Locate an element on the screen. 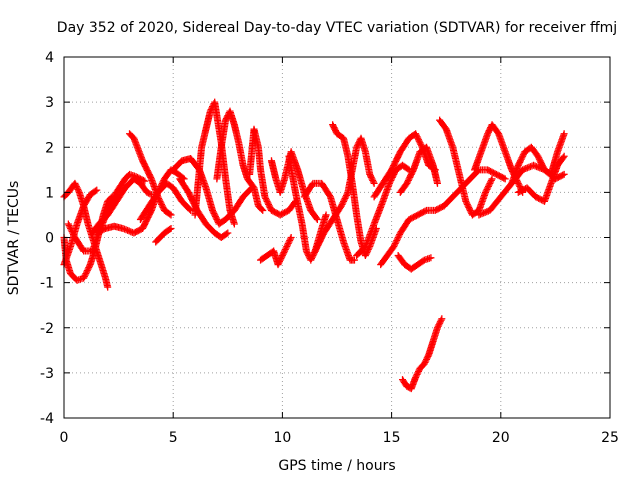 This screenshot has height=480, width=640. y-tick-label: 0 is located at coordinates (49, 239).